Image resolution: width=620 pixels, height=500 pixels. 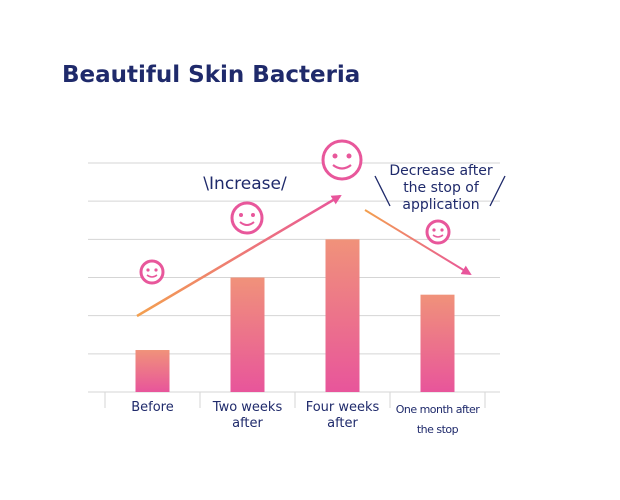 What do you see at coordinates (245, 184) in the screenshot?
I see `annotation: \Increase/` at bounding box center [245, 184].